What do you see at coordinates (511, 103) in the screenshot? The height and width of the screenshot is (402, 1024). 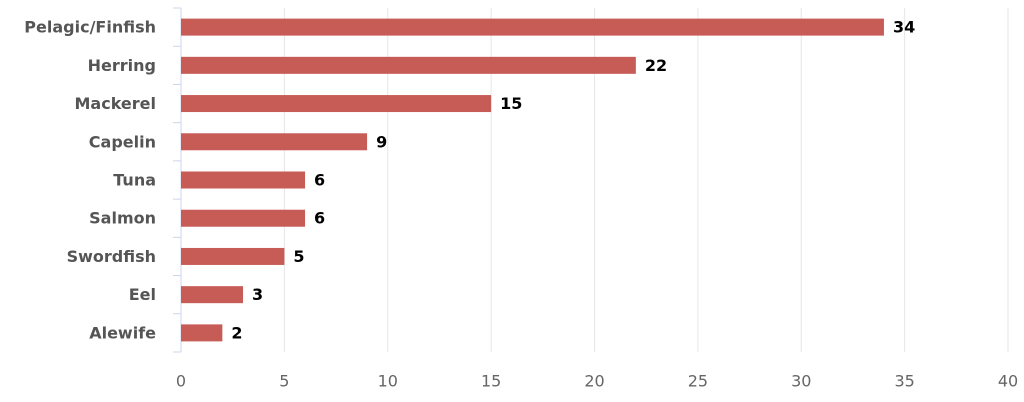 I see `data-label: 15` at bounding box center [511, 103].